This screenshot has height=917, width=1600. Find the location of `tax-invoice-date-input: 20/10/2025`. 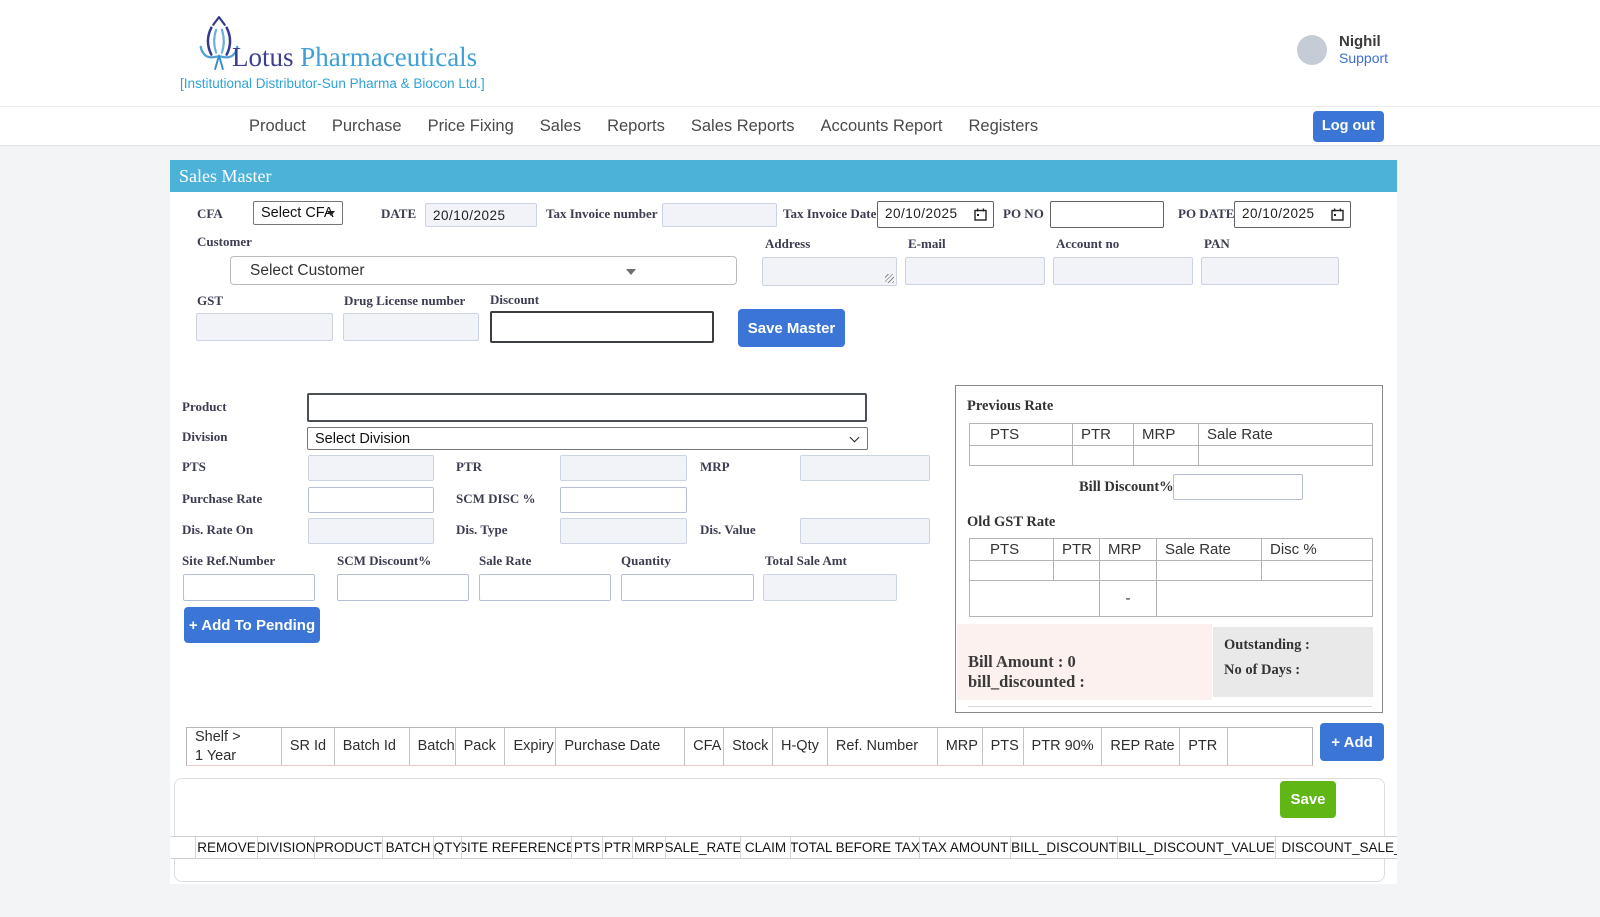

tax-invoice-date-input: 20/10/2025 is located at coordinates (935, 214).